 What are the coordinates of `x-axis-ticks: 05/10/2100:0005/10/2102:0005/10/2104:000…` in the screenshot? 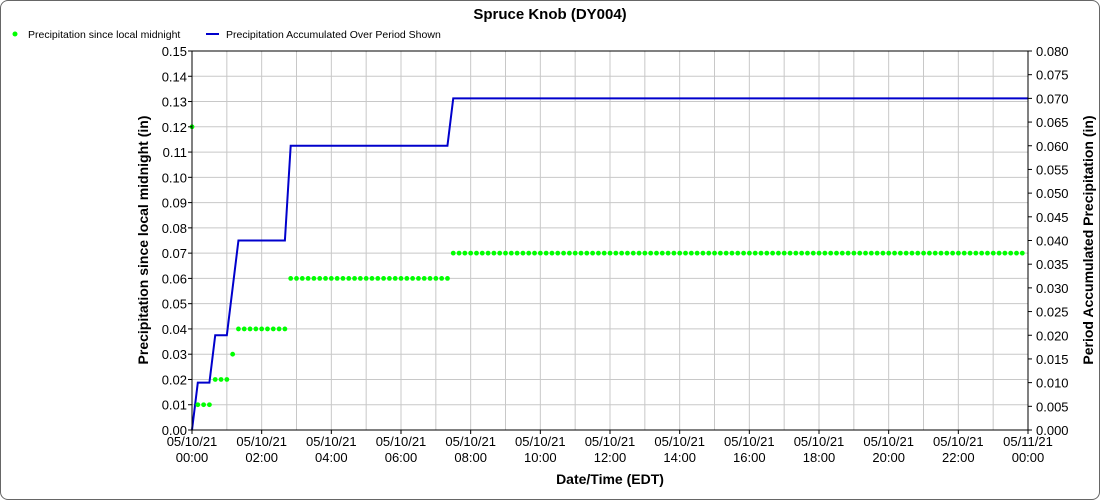 It's located at (610, 447).